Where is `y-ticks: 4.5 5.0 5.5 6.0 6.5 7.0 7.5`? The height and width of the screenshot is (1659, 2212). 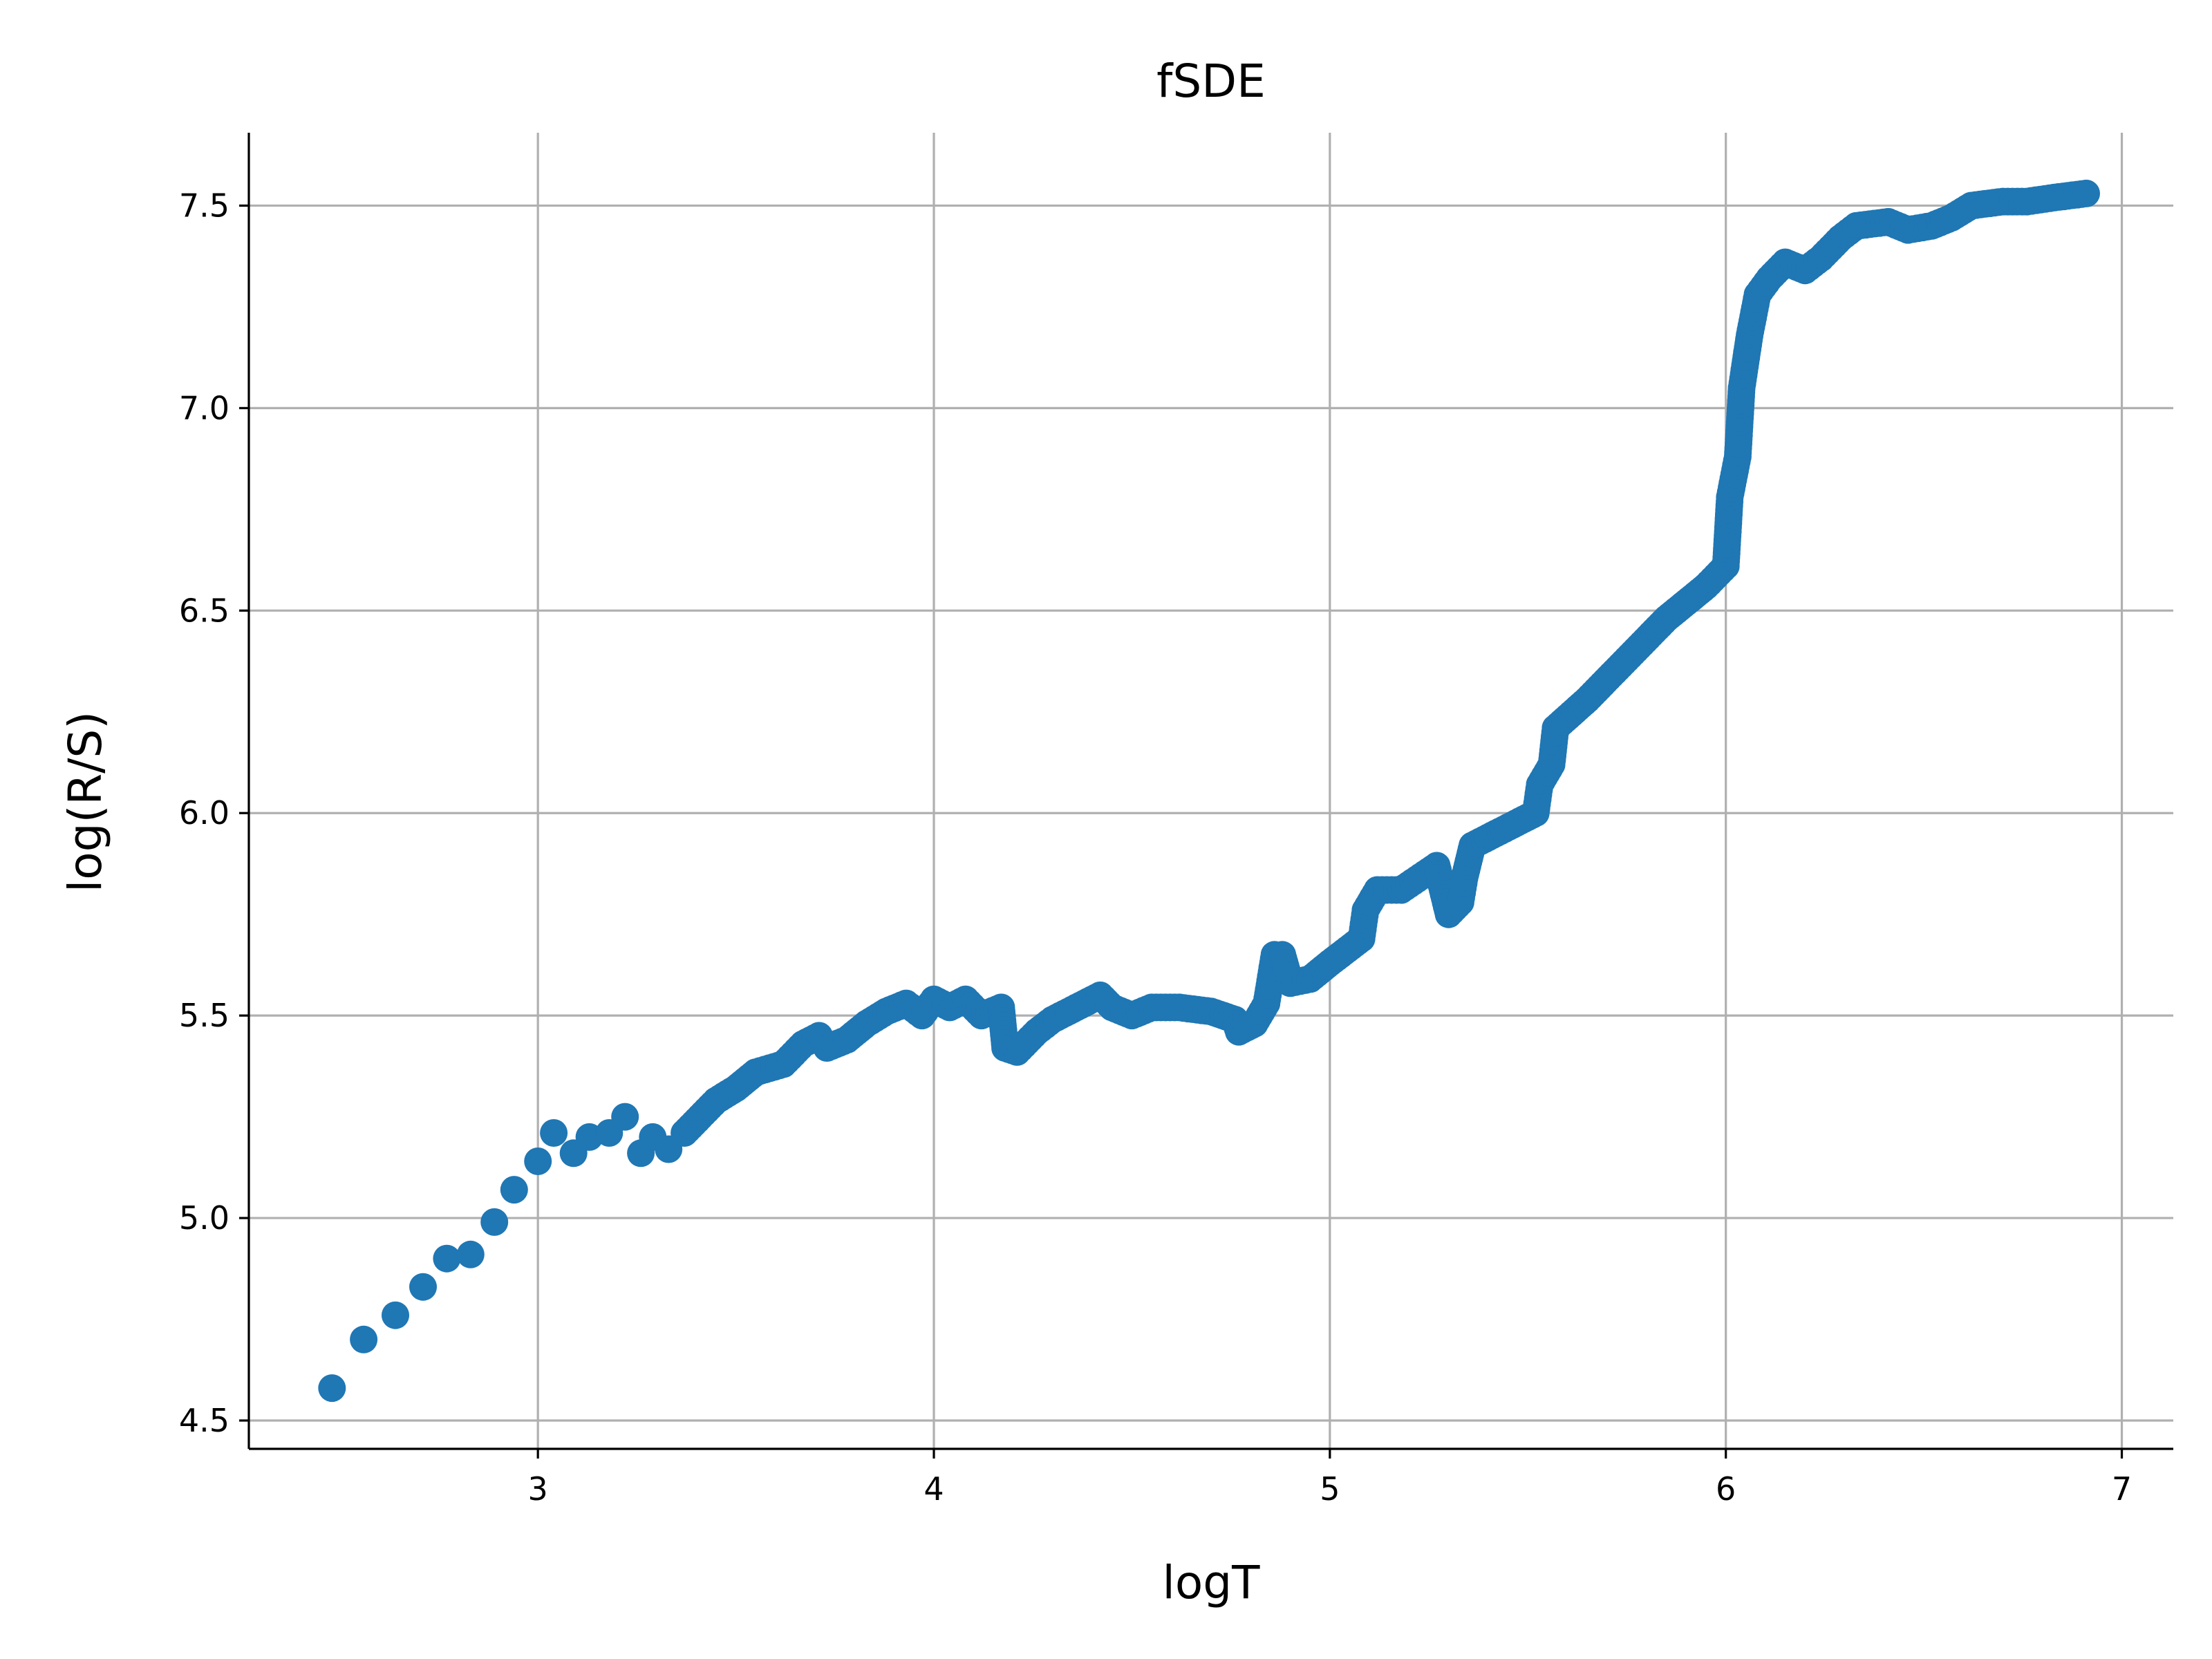
y-ticks: 4.5 5.0 5.5 6.0 6.5 7.0 7.5 is located at coordinates (214, 813).